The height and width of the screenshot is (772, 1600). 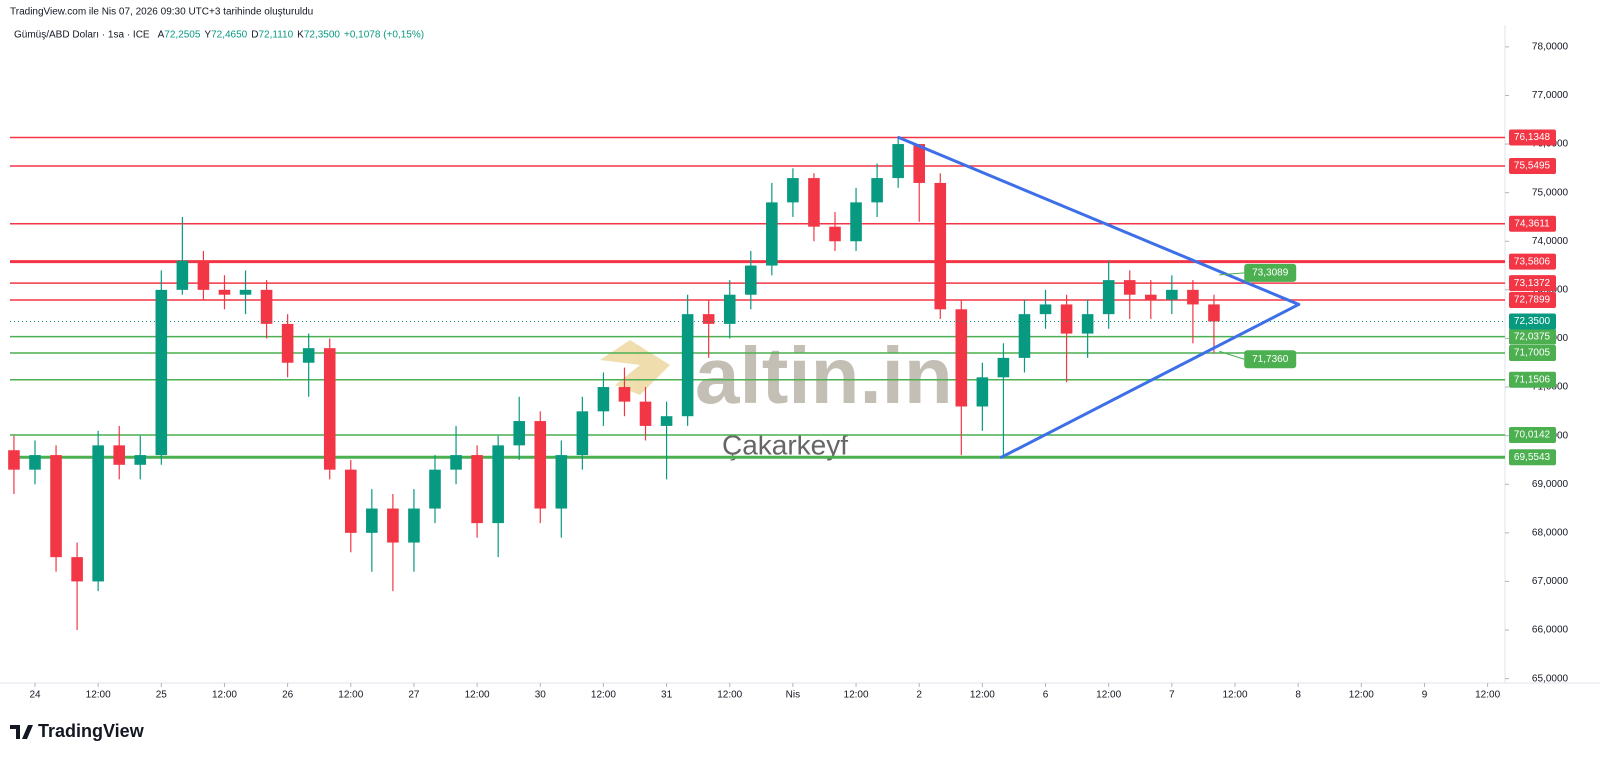 What do you see at coordinates (384, 35) in the screenshot?
I see `ohlc-change: +0,1078 (+0,15%)` at bounding box center [384, 35].